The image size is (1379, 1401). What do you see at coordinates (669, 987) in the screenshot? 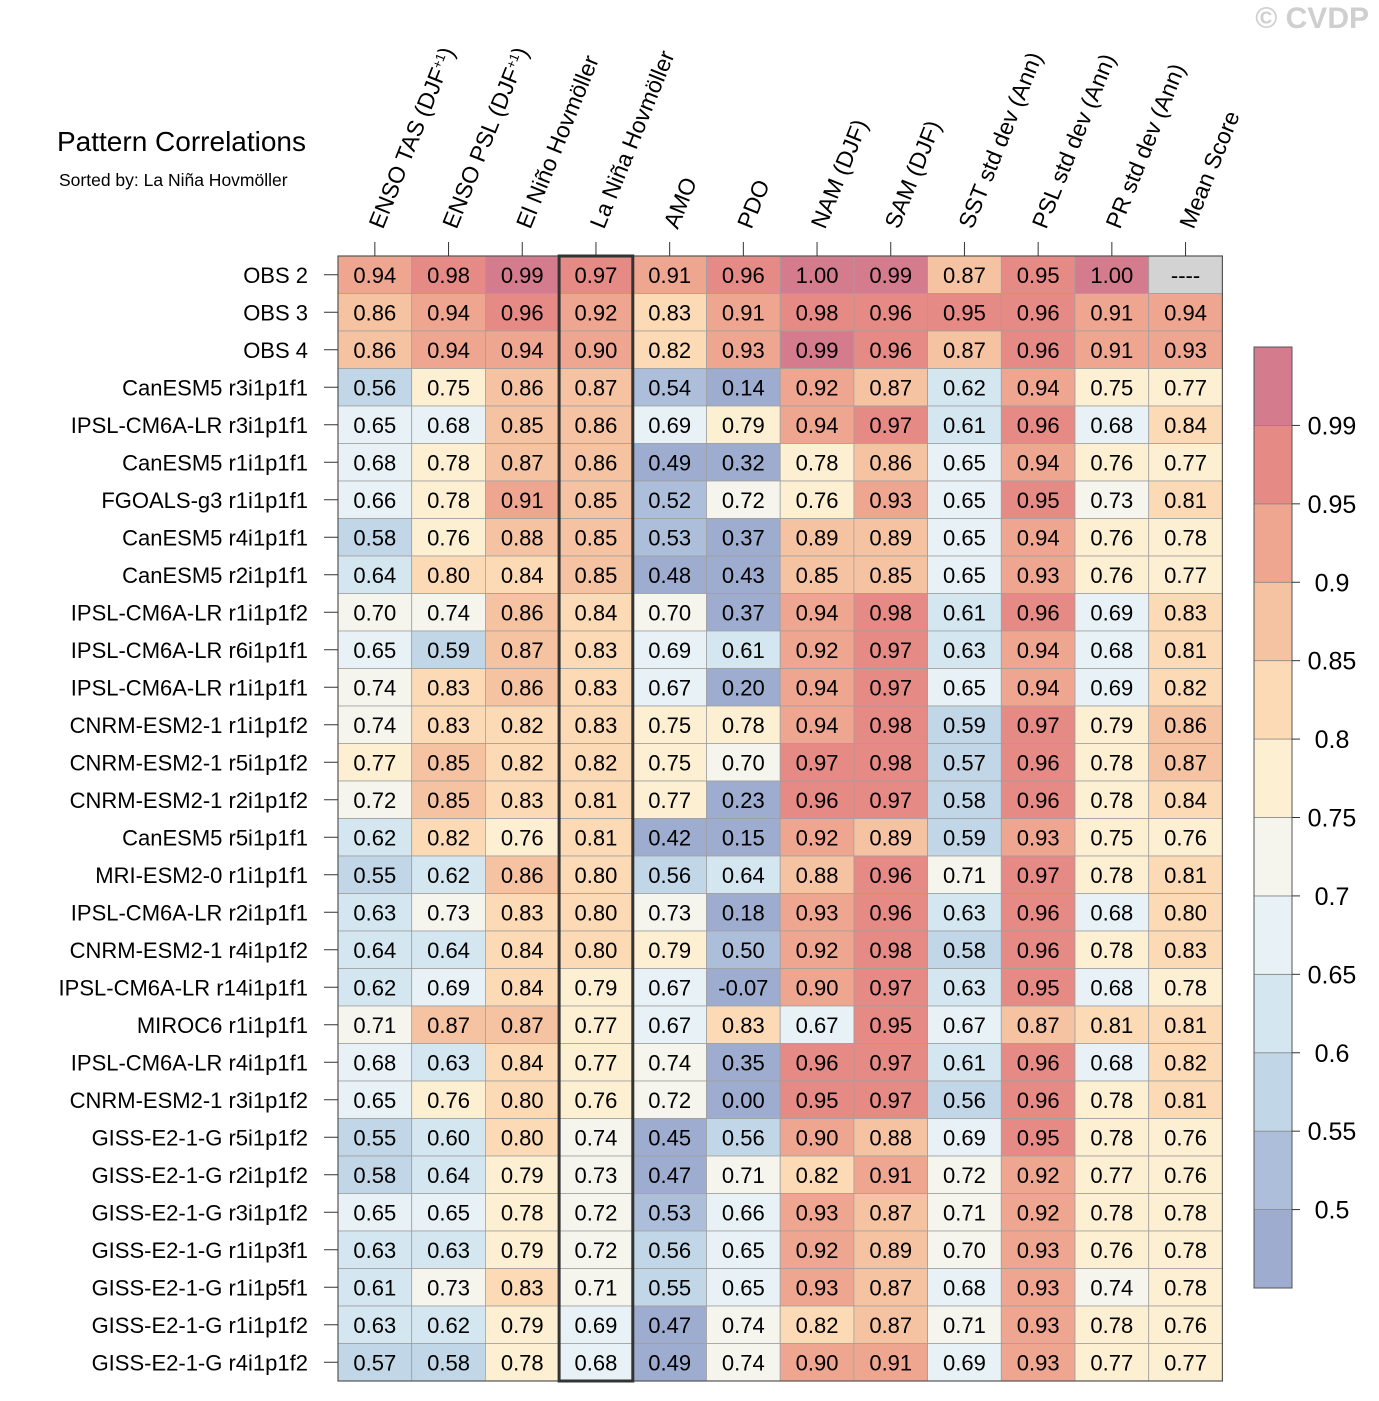
I see `cell-value: 0.67` at bounding box center [669, 987].